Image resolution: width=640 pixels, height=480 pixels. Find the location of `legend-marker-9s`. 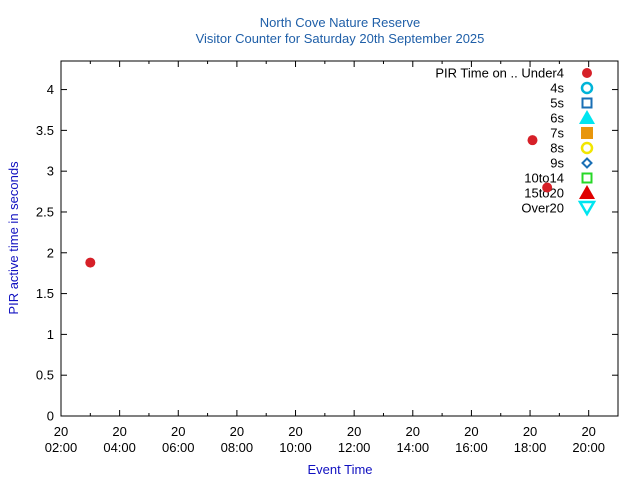

legend-marker-9s is located at coordinates (587, 163).